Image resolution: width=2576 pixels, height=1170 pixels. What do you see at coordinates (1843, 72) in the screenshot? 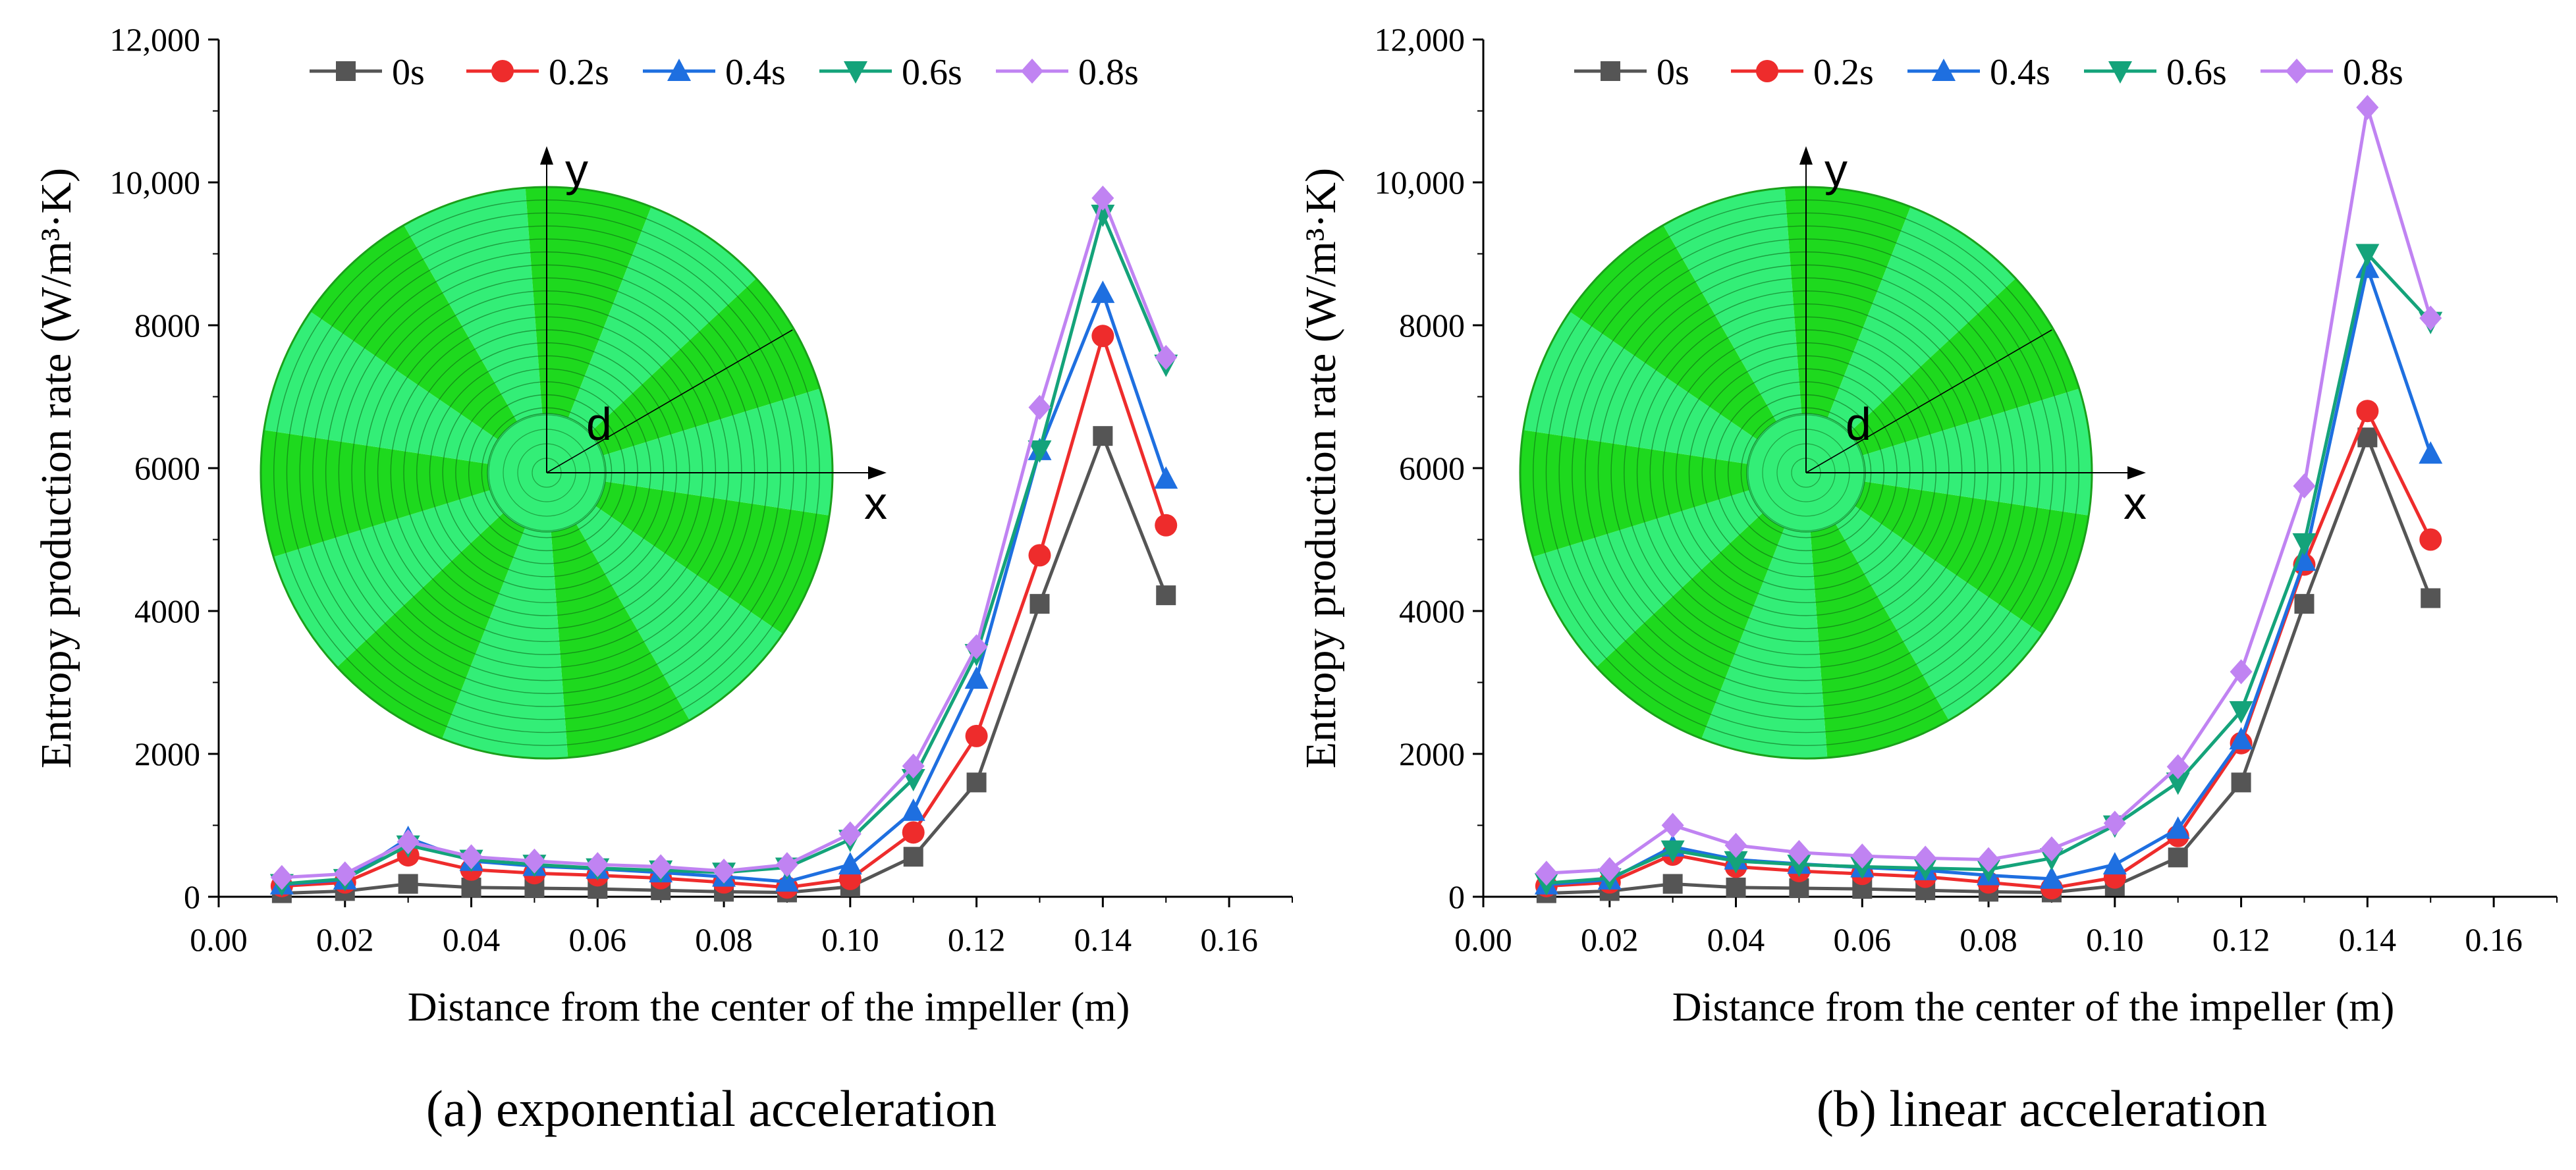
I see `legend-label: 0.2s` at bounding box center [1843, 72].